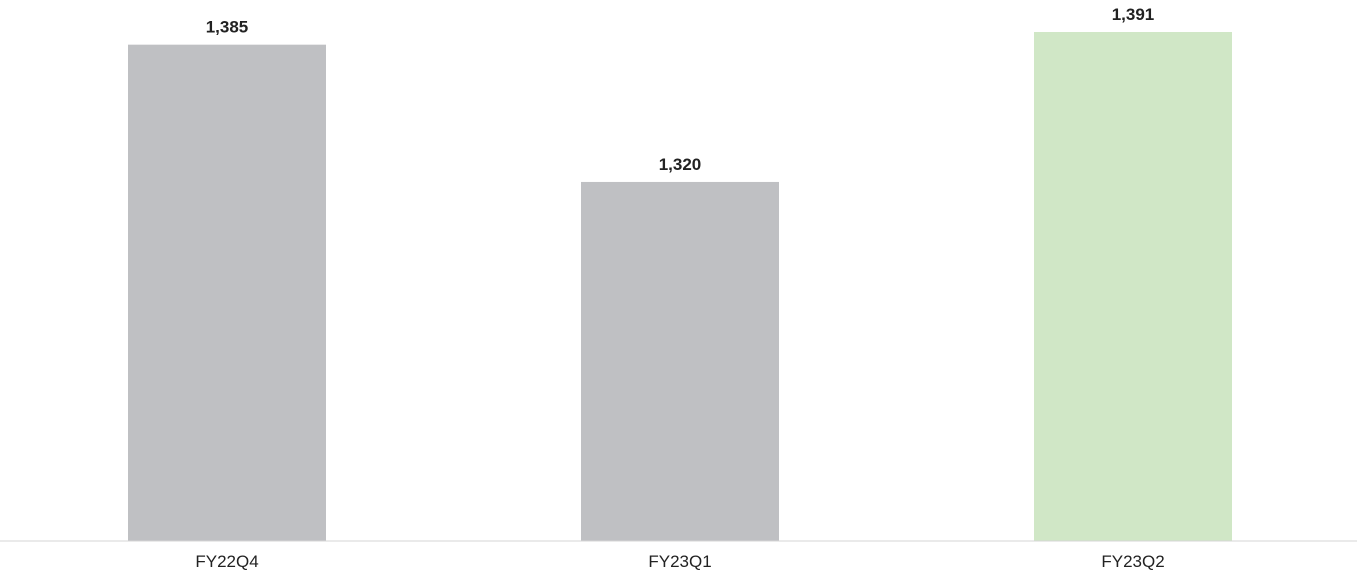 Image resolution: width=1357 pixels, height=578 pixels. Describe the element at coordinates (227, 27) in the screenshot. I see `bar-value-label: 1,385` at that location.